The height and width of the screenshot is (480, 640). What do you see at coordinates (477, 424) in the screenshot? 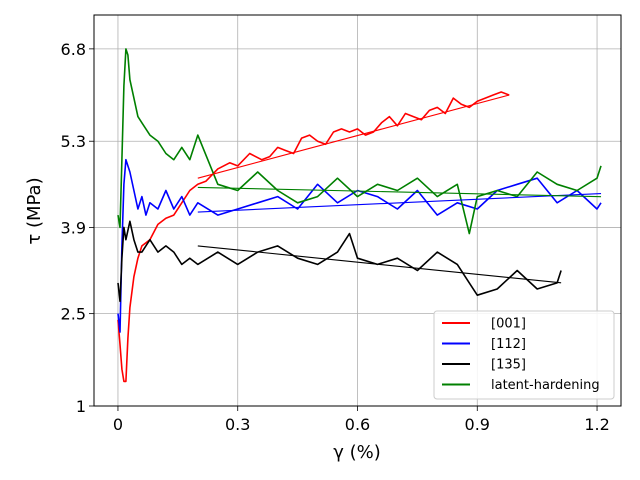
I see `x-tick-label: 0.9` at bounding box center [477, 424].